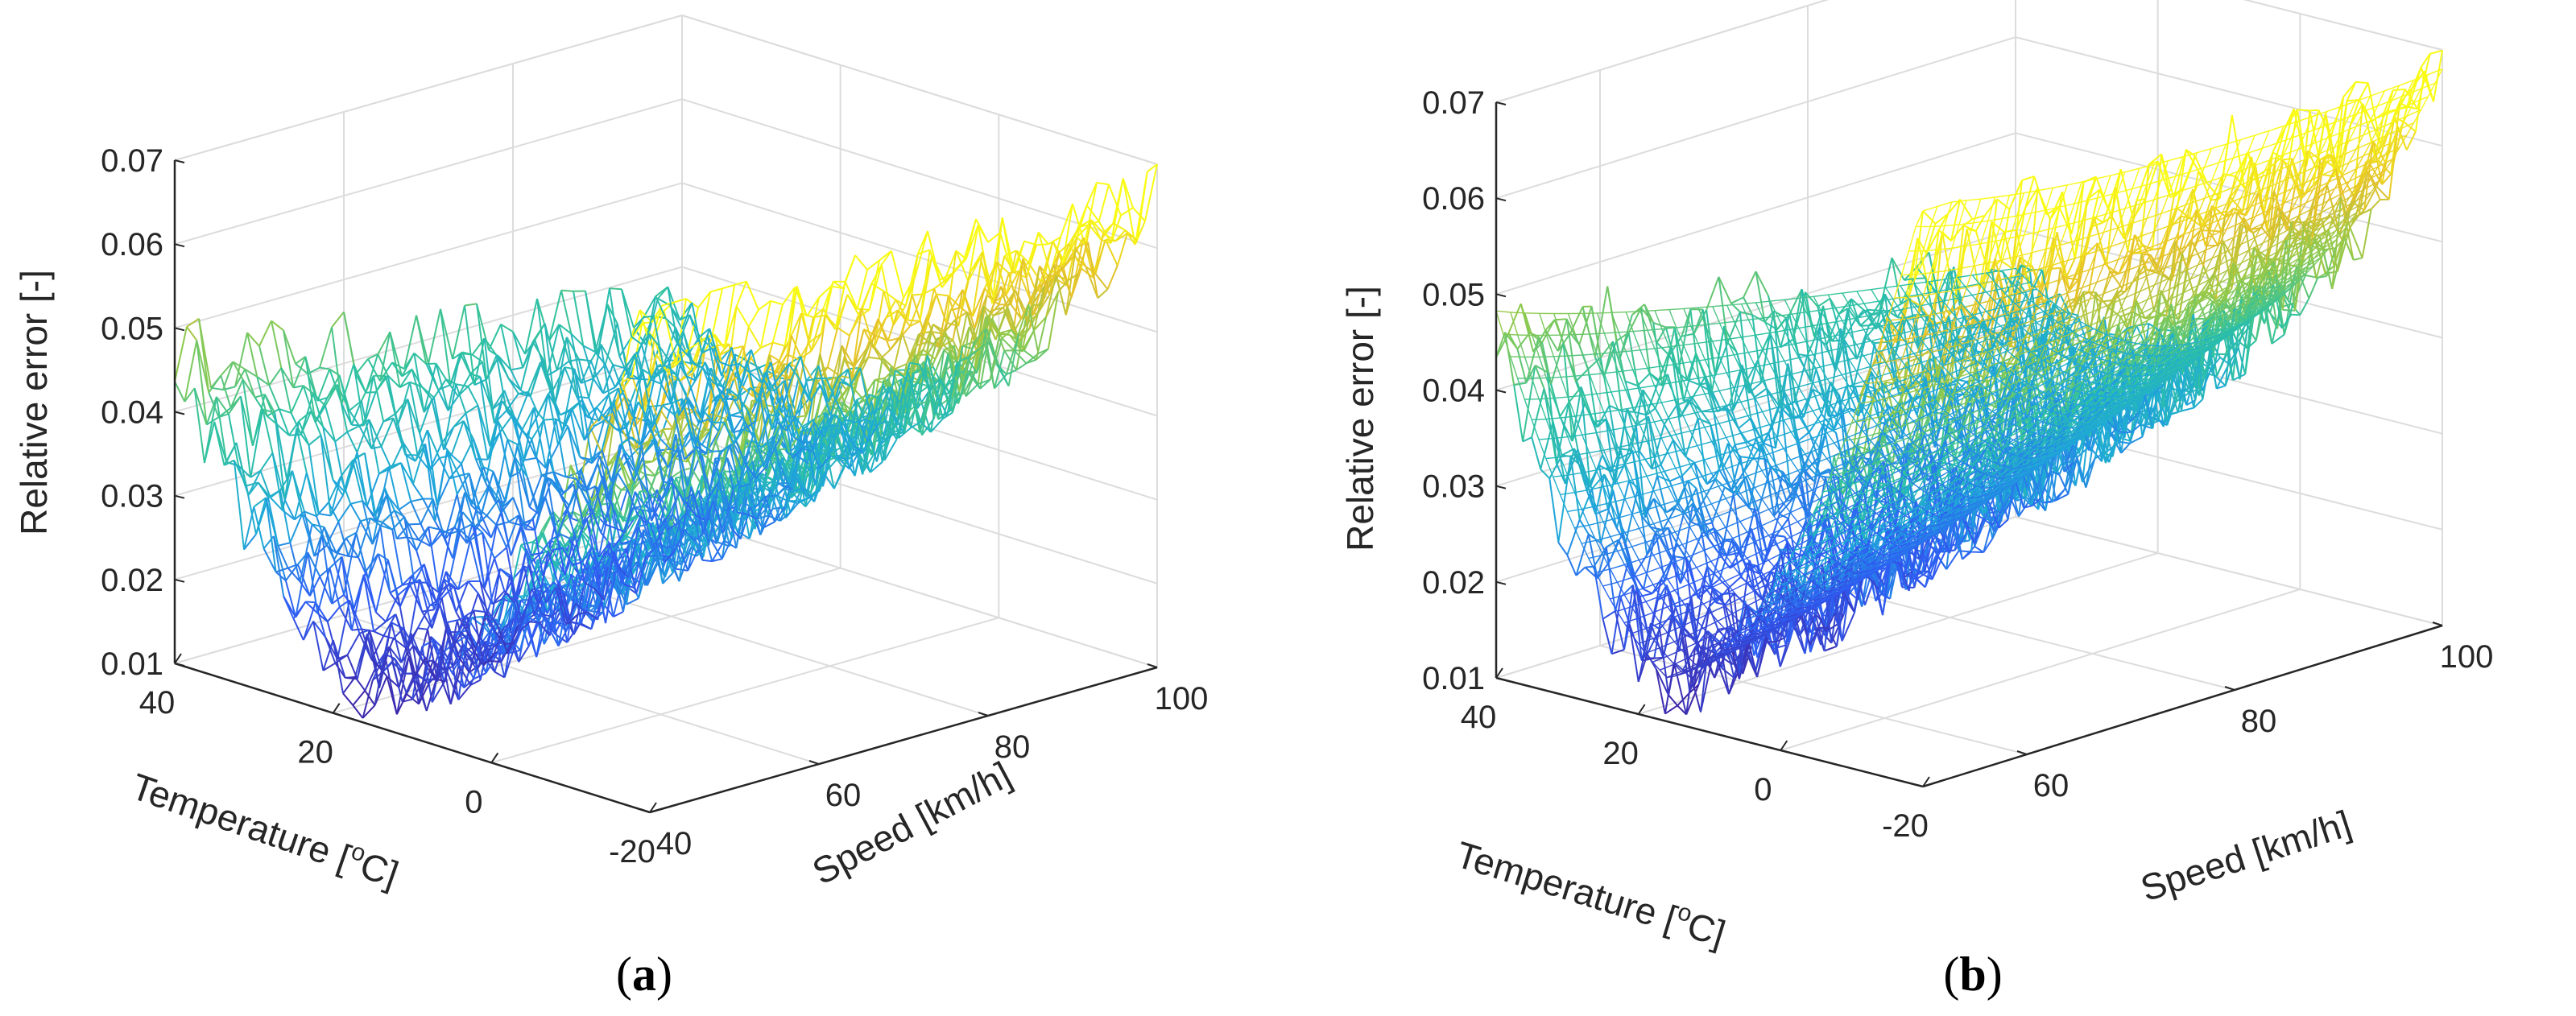 This screenshot has width=2576, height=1016. Describe the element at coordinates (1153, 665) in the screenshot. I see `y-tick` at that location.